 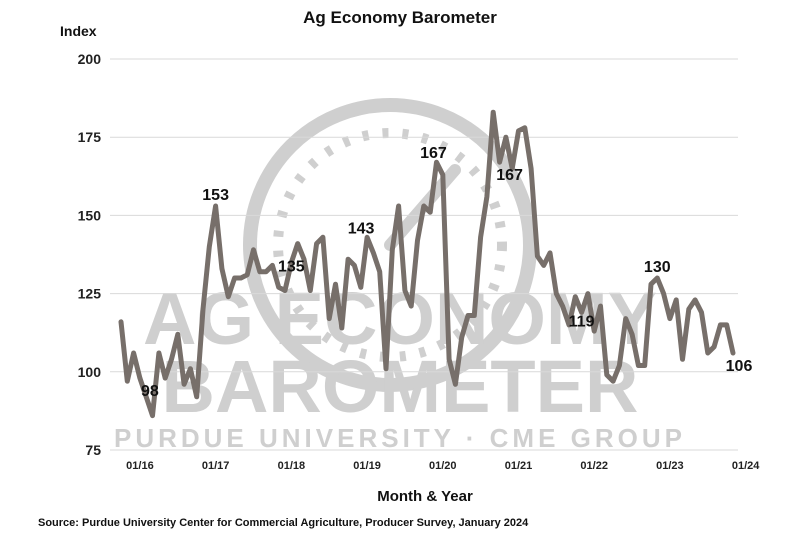 What do you see at coordinates (400, 386) in the screenshot?
I see `watermark-line2: BAROMETER` at bounding box center [400, 386].